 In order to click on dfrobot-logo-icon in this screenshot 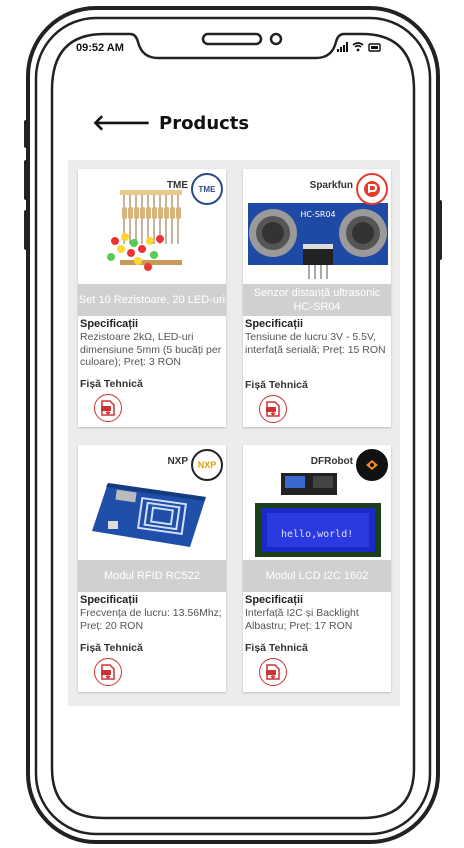, I will do `click(372, 465)`.